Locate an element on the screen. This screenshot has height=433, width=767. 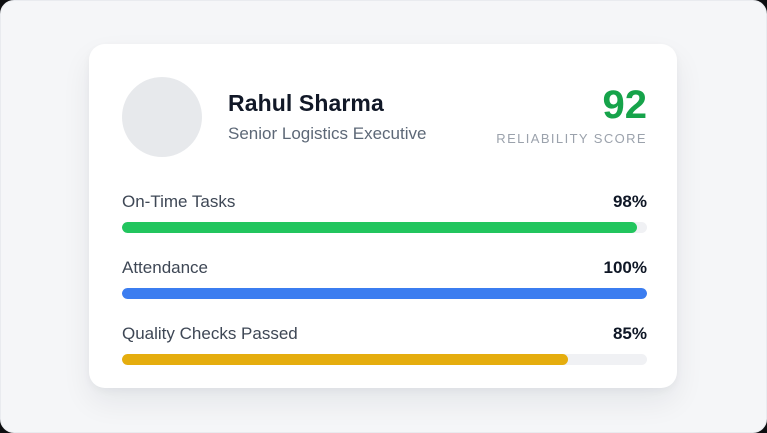
metric-row-quality-checks: Quality Checks Passed 85% is located at coordinates (384, 344).